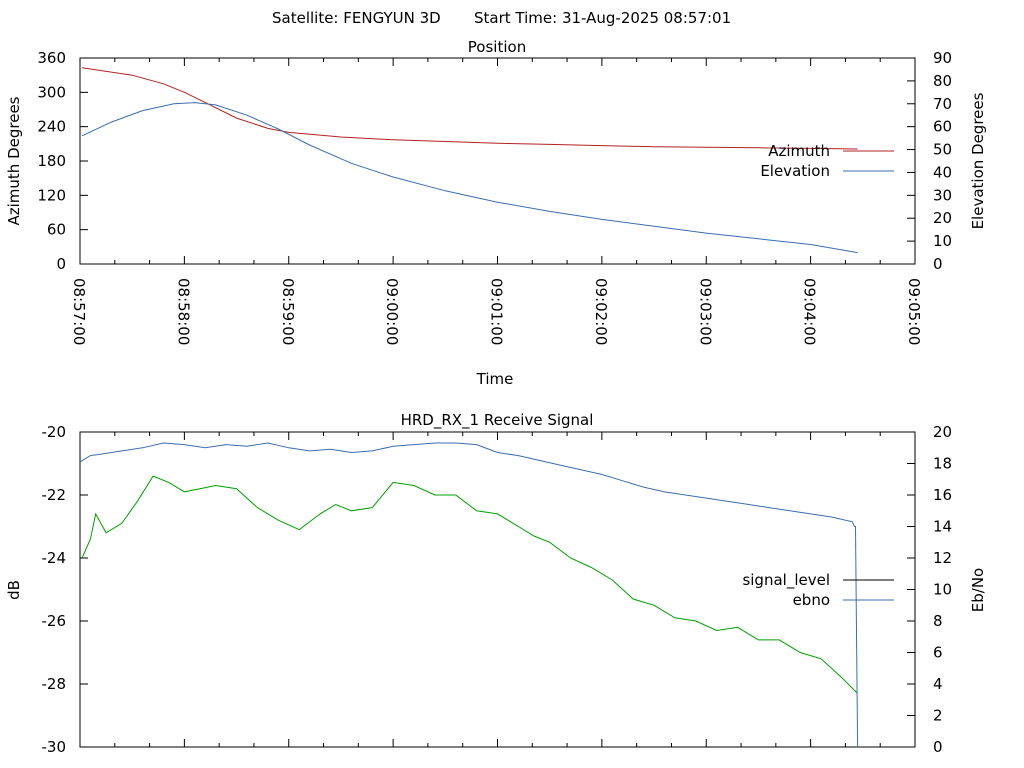  Describe the element at coordinates (54, 558) in the screenshot. I see `y-left-tick-label: -24` at that location.